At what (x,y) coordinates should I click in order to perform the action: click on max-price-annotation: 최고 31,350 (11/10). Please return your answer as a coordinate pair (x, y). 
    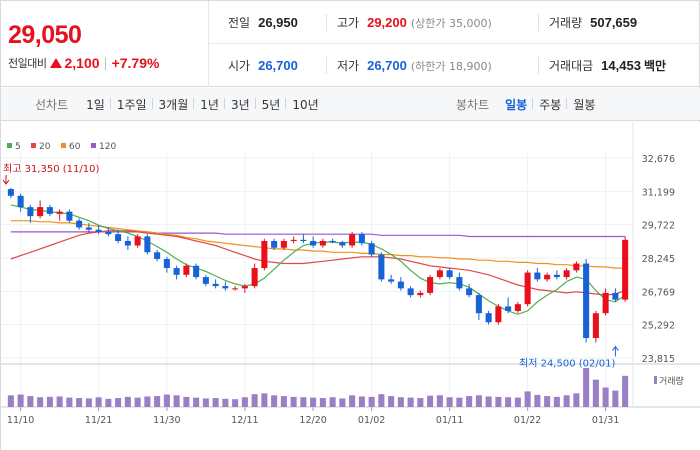
    Looking at the image, I should click on (51, 169).